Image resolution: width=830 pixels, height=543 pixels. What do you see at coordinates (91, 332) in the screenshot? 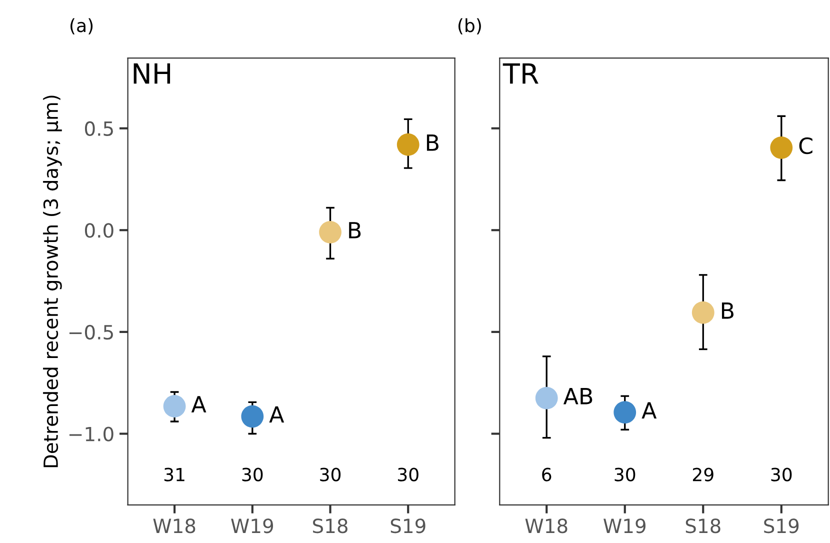
I see `y-tick-label: −0.5` at bounding box center [91, 332].